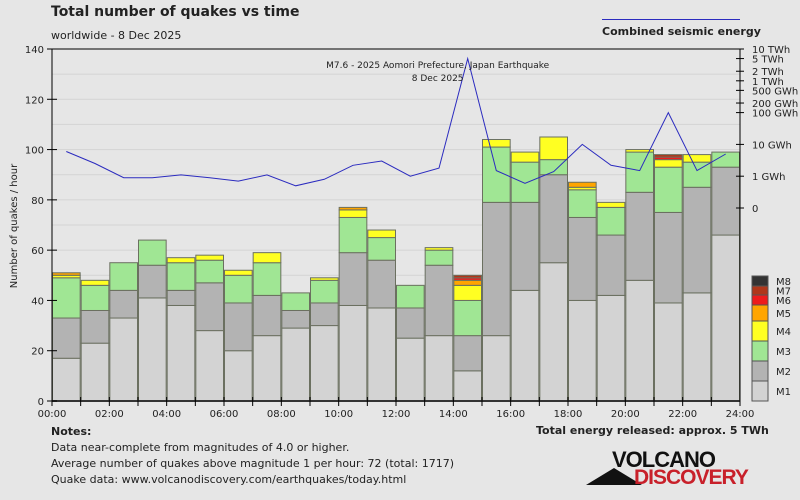 This screenshot has width=800, height=500. What do you see at coordinates (41, 226) in the screenshot?
I see `y-axis-ticks: 0 20 40 60 80 100 120 140` at bounding box center [41, 226].